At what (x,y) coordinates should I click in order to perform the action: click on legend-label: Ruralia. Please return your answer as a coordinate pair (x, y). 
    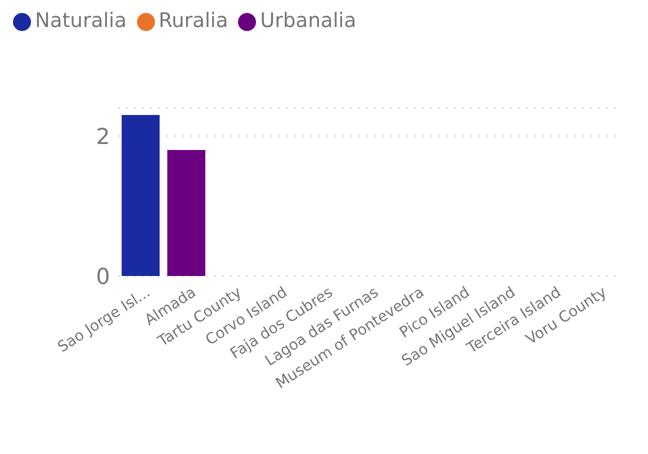
    Looking at the image, I should click on (193, 20).